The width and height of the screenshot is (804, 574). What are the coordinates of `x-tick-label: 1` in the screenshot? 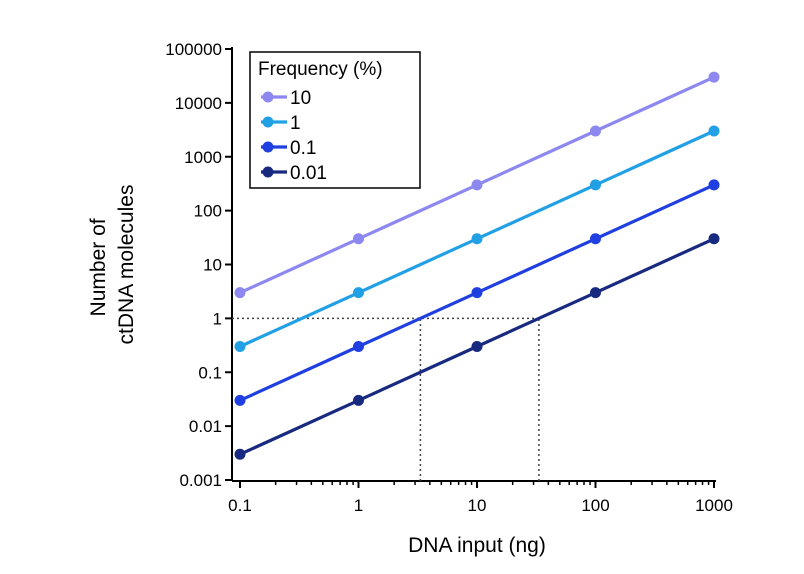 It's located at (358, 505).